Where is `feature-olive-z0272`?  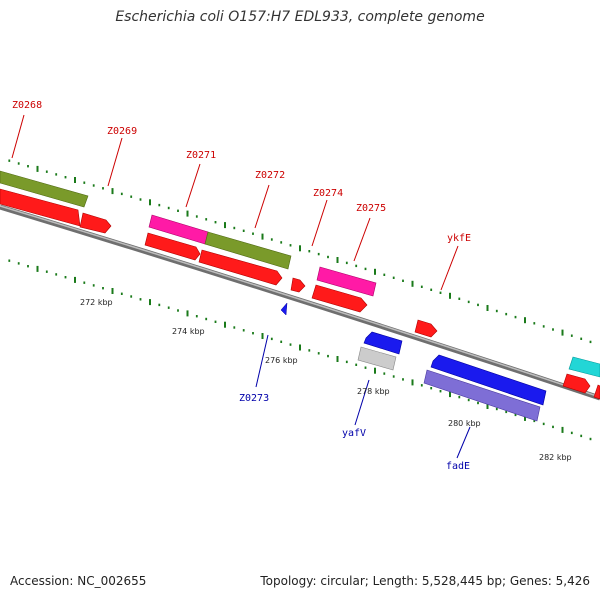 feature-olive-z0272 is located at coordinates (248, 250).